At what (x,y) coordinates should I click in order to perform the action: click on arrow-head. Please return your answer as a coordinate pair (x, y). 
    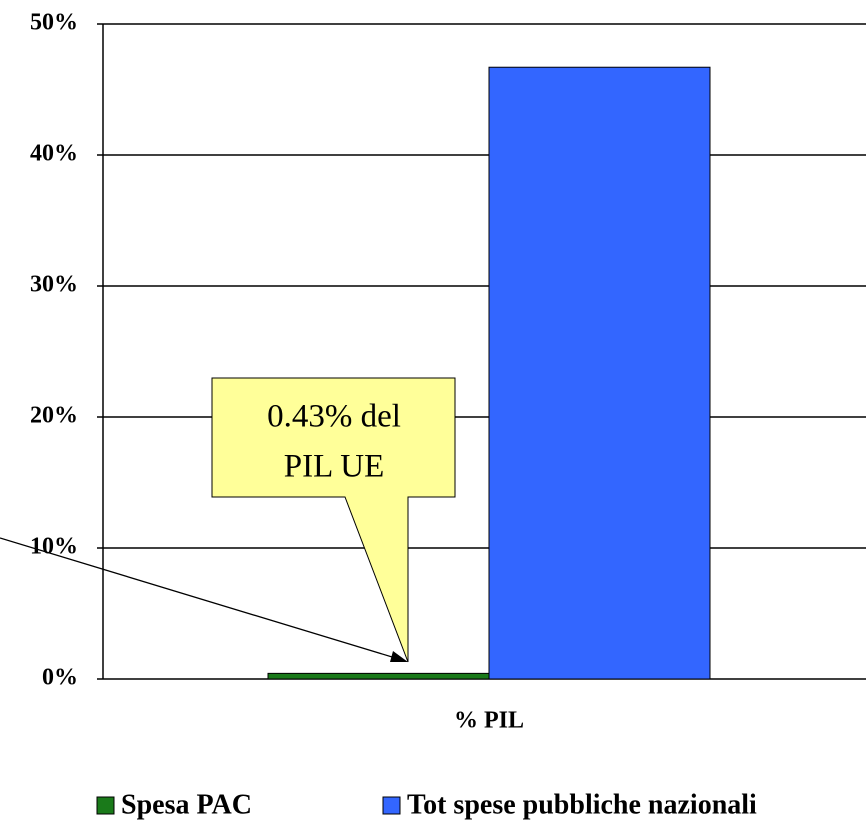
    Looking at the image, I should click on (399, 656).